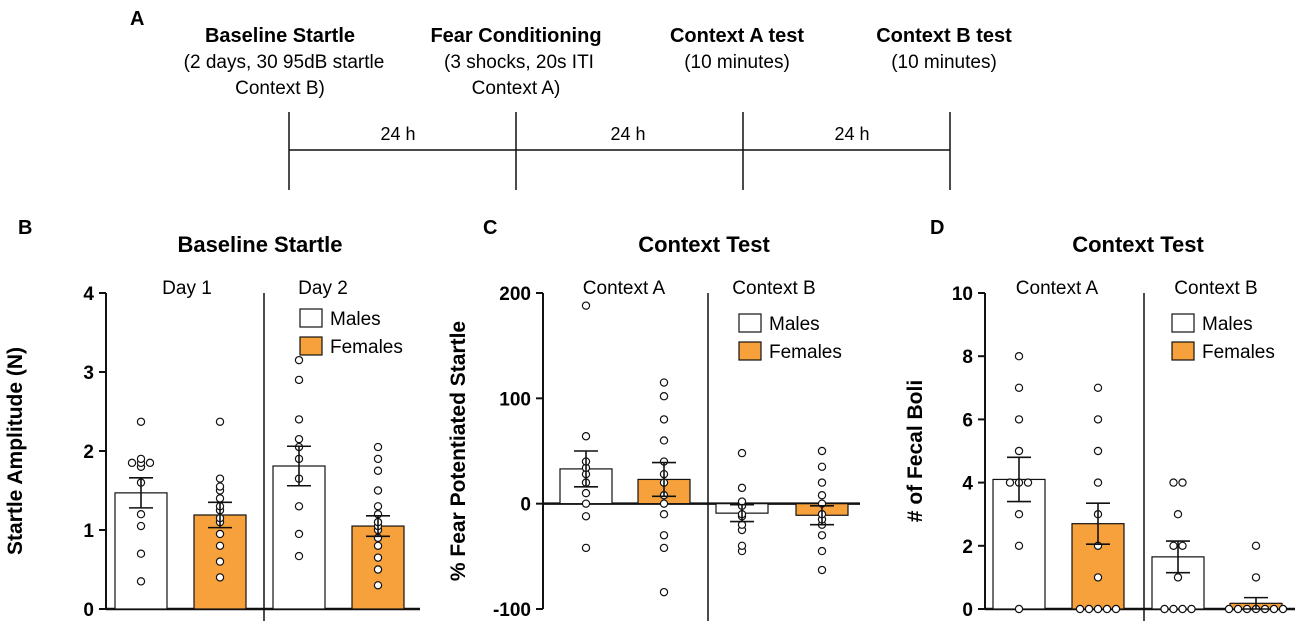 The height and width of the screenshot is (625, 1300). I want to click on interval-label-2: 24 h, so click(627, 134).